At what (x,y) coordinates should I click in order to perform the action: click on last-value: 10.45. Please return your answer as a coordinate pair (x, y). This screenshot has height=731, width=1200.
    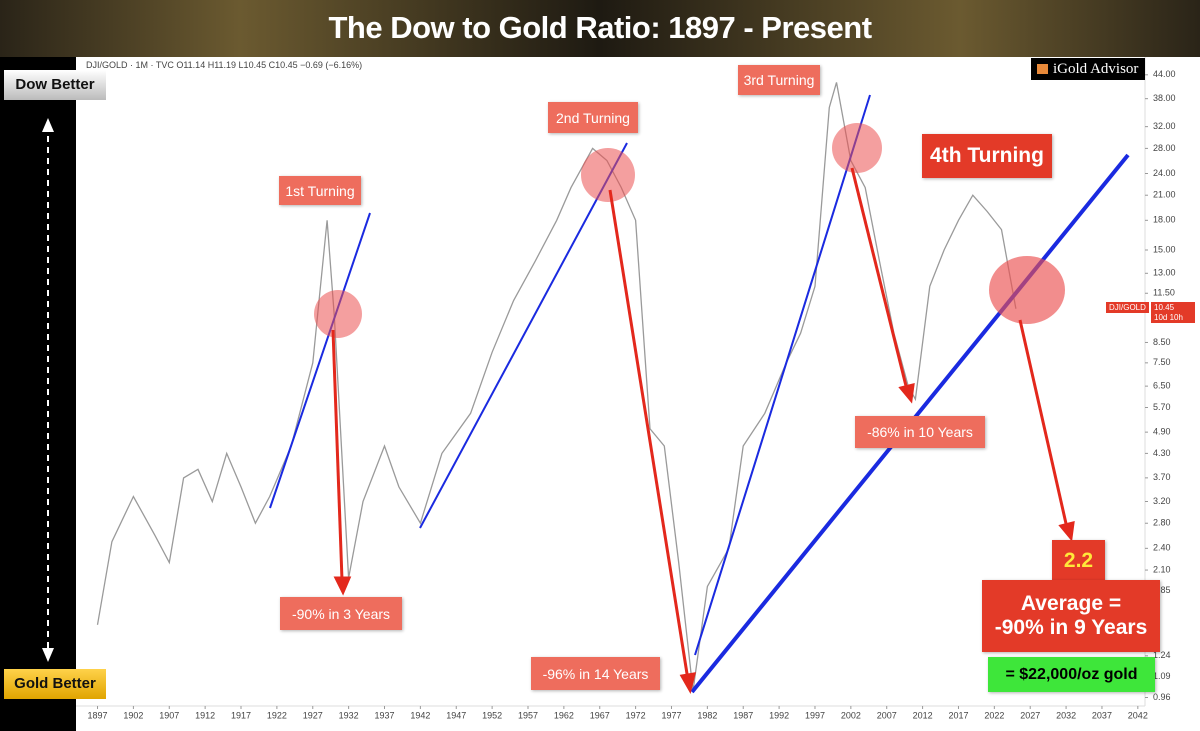
    Looking at the image, I should click on (1173, 307).